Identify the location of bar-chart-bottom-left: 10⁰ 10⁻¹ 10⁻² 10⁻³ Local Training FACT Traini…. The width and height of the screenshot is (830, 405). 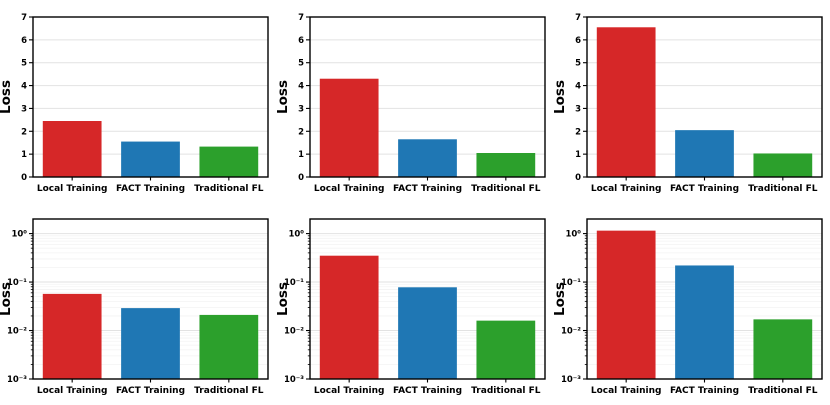
(134, 307).